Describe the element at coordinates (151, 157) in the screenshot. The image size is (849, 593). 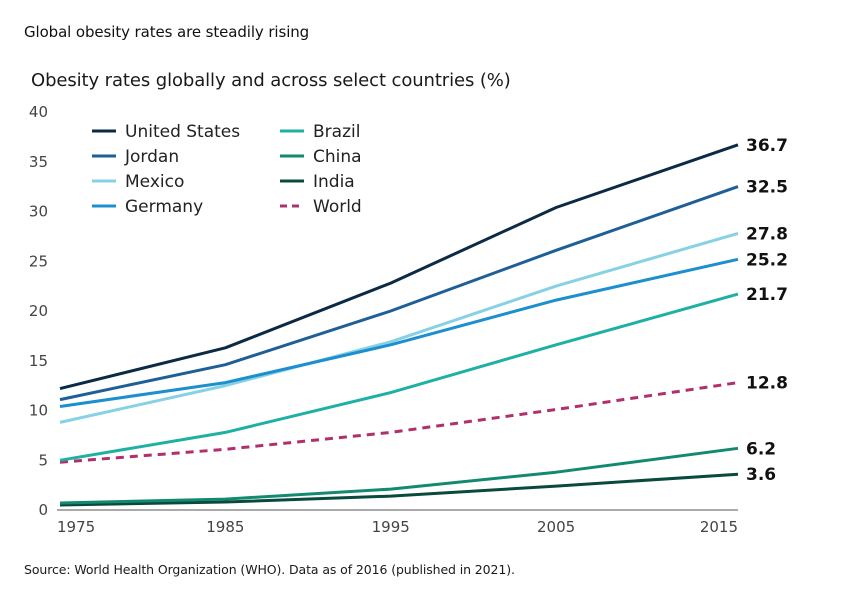
I see `legend-label: Jordan` at that location.